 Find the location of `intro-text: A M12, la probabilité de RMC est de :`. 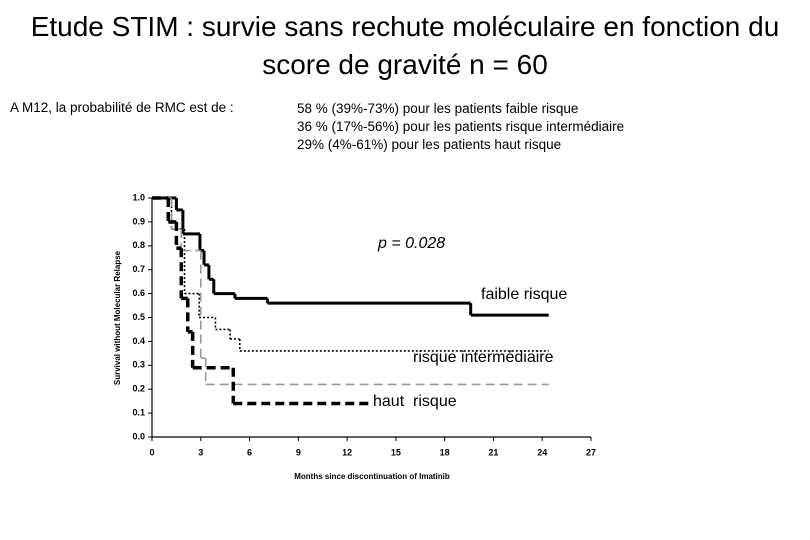

intro-text: A M12, la probabilité de RMC est de : is located at coordinates (122, 107).